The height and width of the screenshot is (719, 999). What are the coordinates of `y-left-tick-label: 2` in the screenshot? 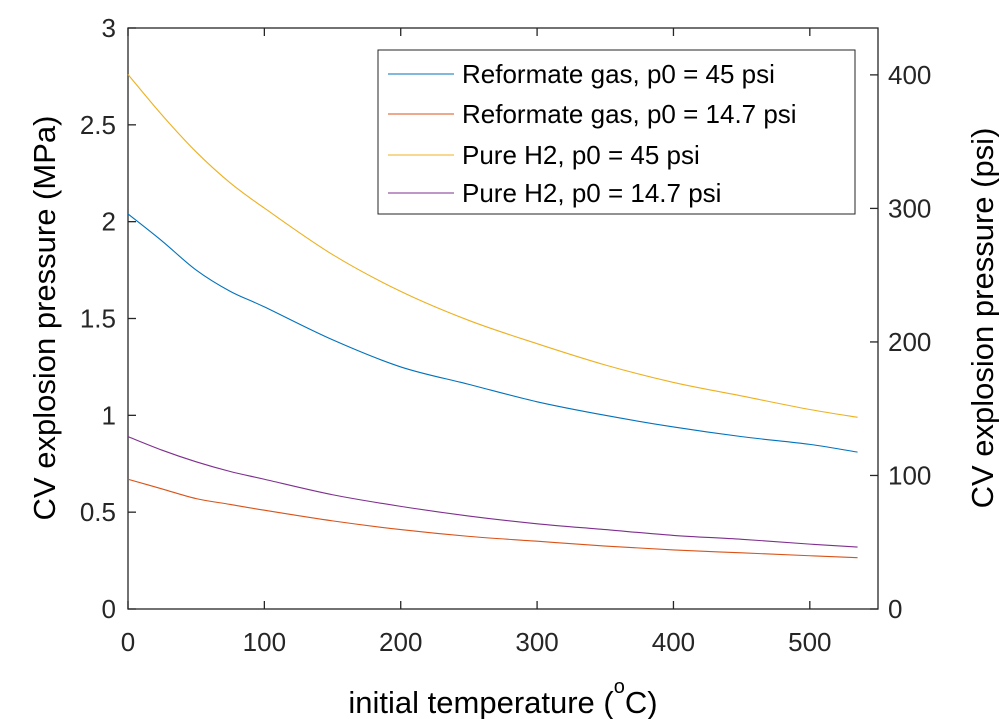 It's located at (109, 222).